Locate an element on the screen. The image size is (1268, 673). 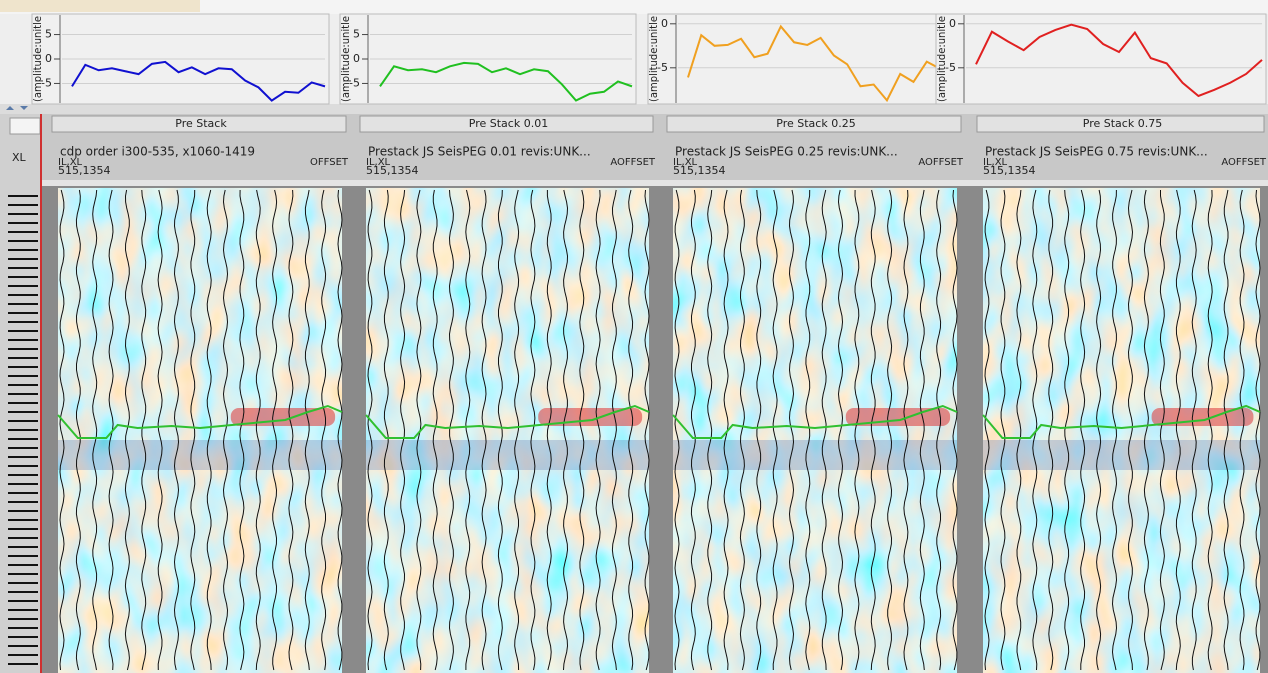
tab-strip is located at coordinates (634, 7).